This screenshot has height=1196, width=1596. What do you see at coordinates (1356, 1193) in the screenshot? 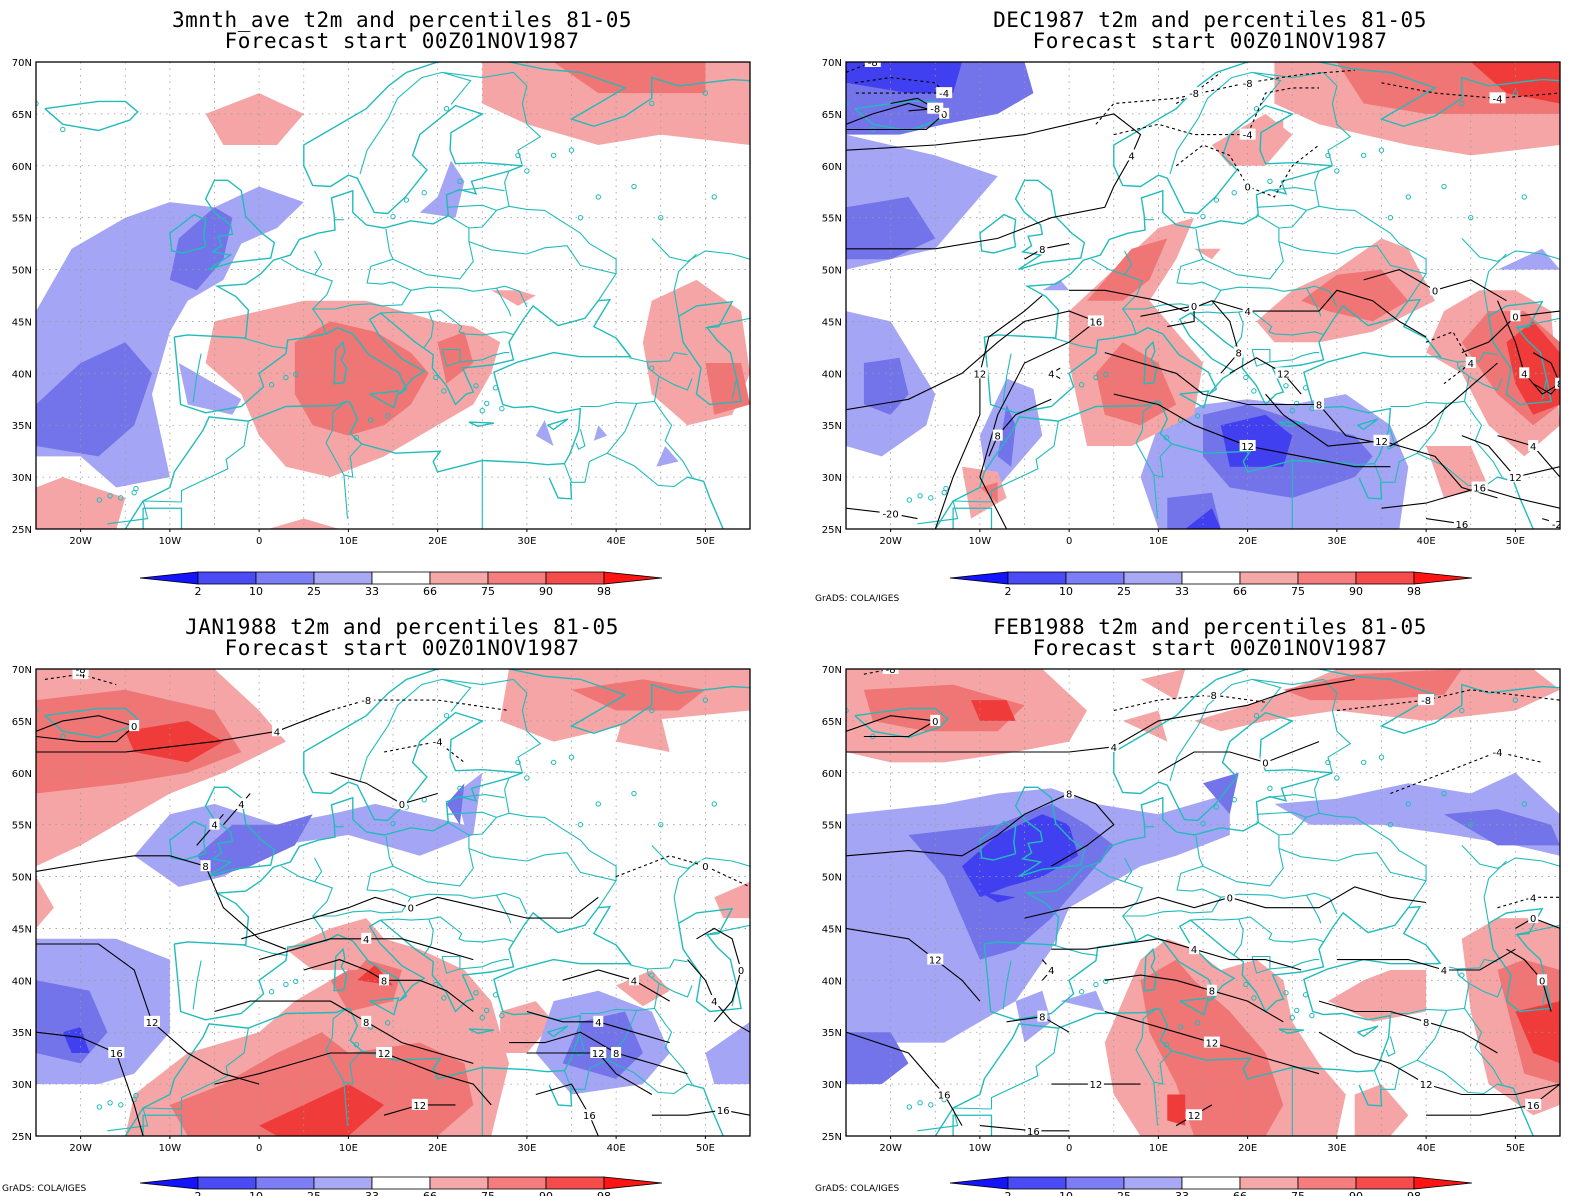
I see `colorbar-label: 90` at bounding box center [1356, 1193].